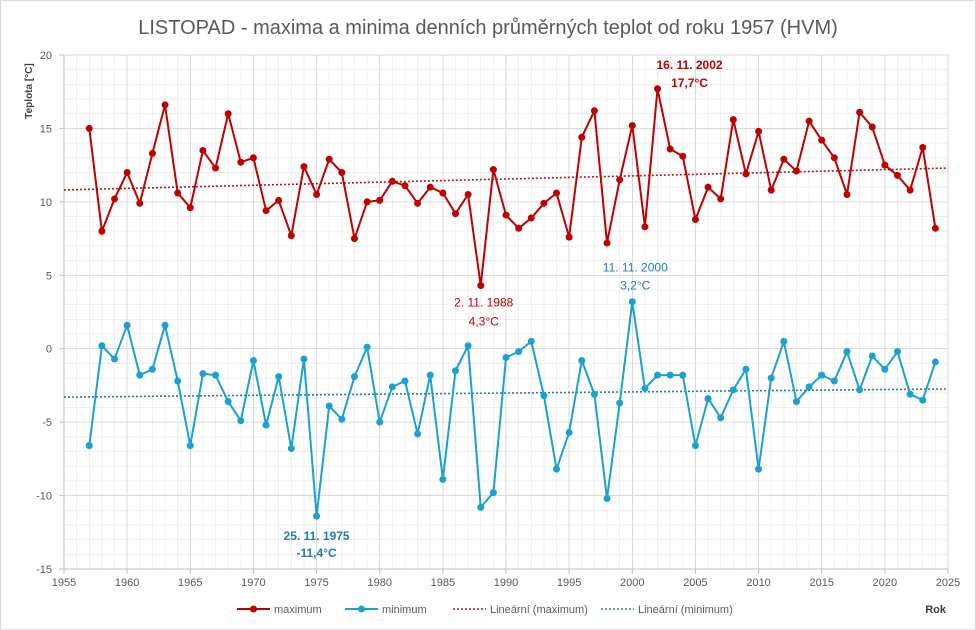 This screenshot has height=630, width=976. Describe the element at coordinates (190, 208) in the screenshot. I see `data-point-maximum-1965` at that location.